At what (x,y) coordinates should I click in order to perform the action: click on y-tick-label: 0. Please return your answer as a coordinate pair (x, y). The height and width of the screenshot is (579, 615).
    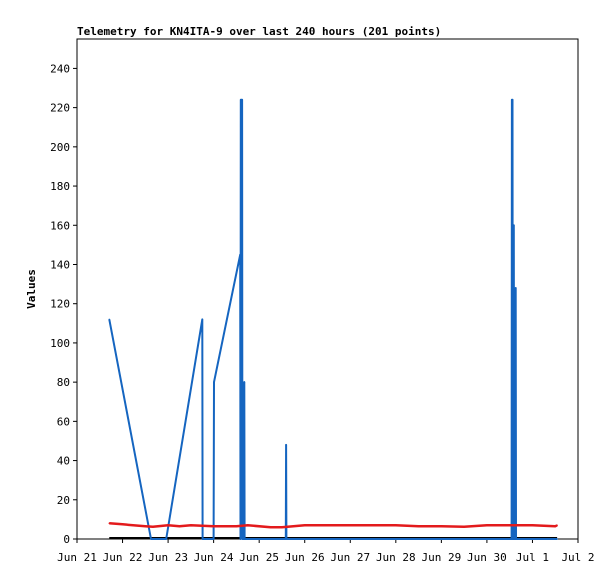
    Looking at the image, I should click on (66, 539).